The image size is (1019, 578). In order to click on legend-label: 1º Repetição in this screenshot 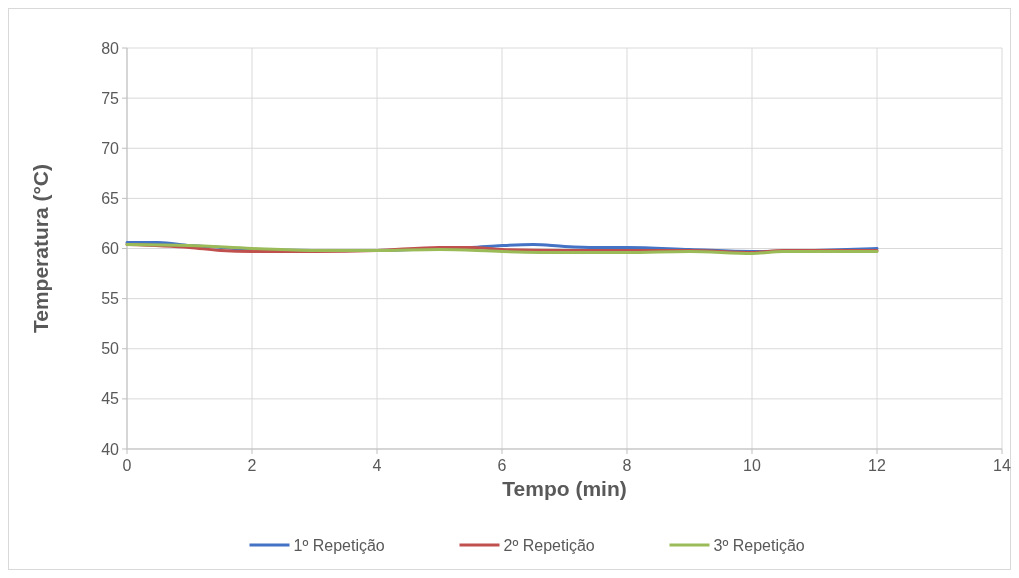, I will do `click(339, 545)`.